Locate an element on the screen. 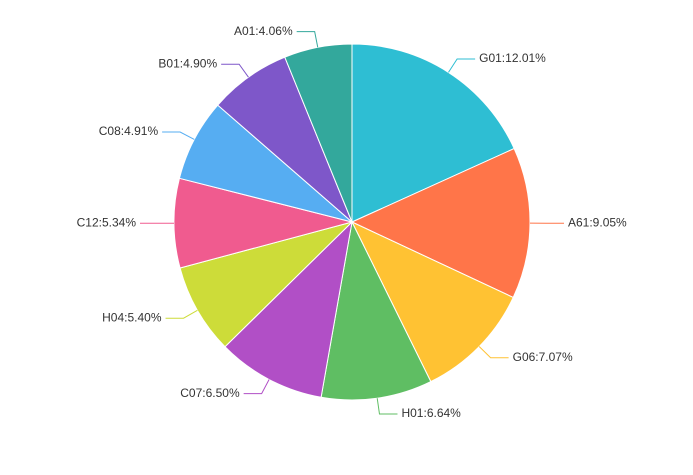 This screenshot has width=693, height=475. slice-label-c08: C08:4.91% is located at coordinates (129, 131).